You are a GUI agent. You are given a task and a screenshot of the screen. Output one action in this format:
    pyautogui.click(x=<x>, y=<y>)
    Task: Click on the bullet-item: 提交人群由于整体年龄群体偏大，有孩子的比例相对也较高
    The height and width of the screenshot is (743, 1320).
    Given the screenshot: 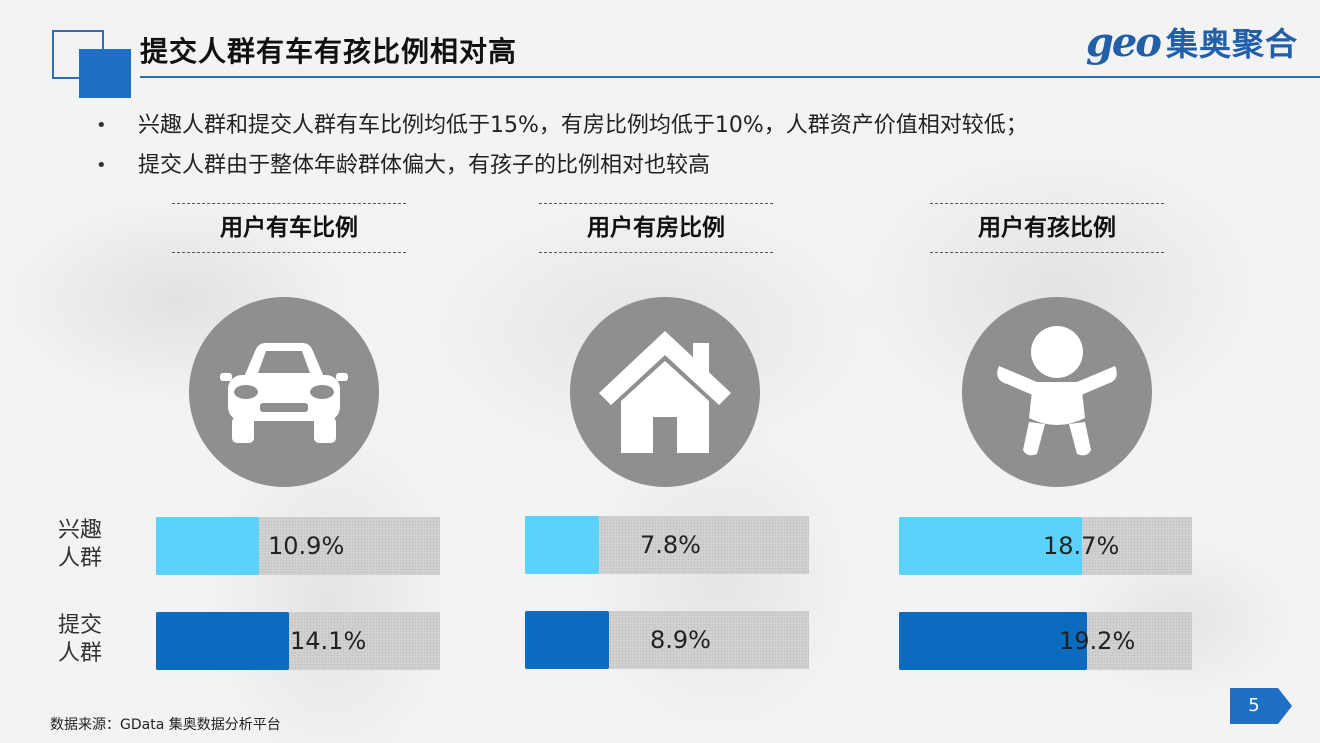 What is the action you would take?
    pyautogui.click(x=562, y=166)
    